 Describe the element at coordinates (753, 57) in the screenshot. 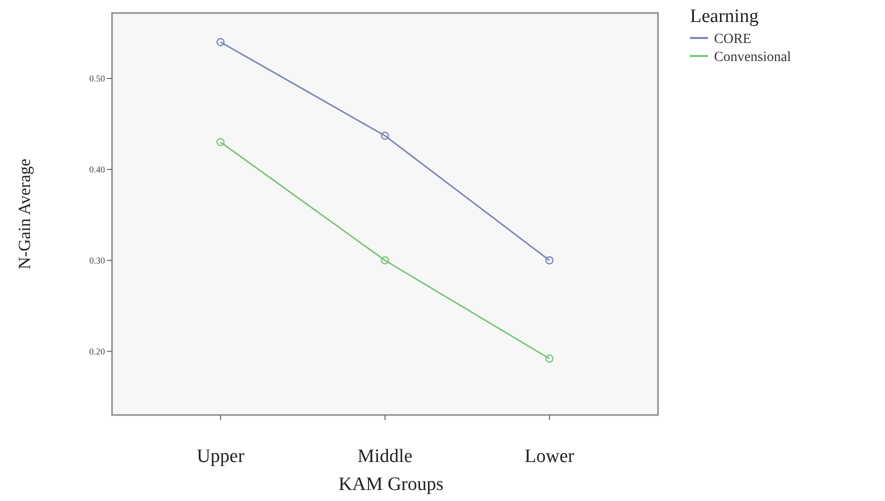

I see `legend-label: Convensional` at that location.